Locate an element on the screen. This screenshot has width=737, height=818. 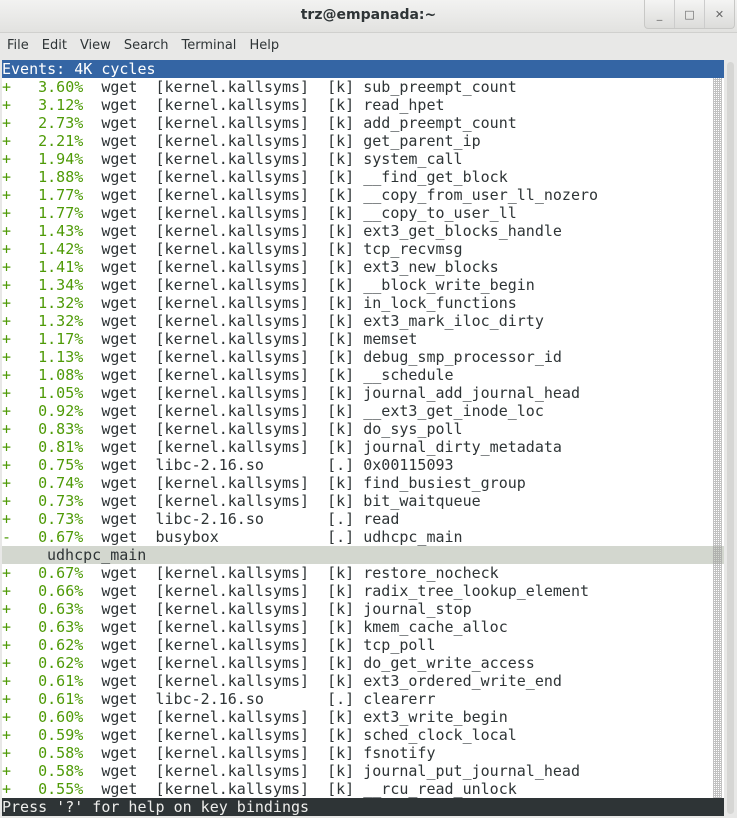
percent: 1.43% is located at coordinates (61, 231).